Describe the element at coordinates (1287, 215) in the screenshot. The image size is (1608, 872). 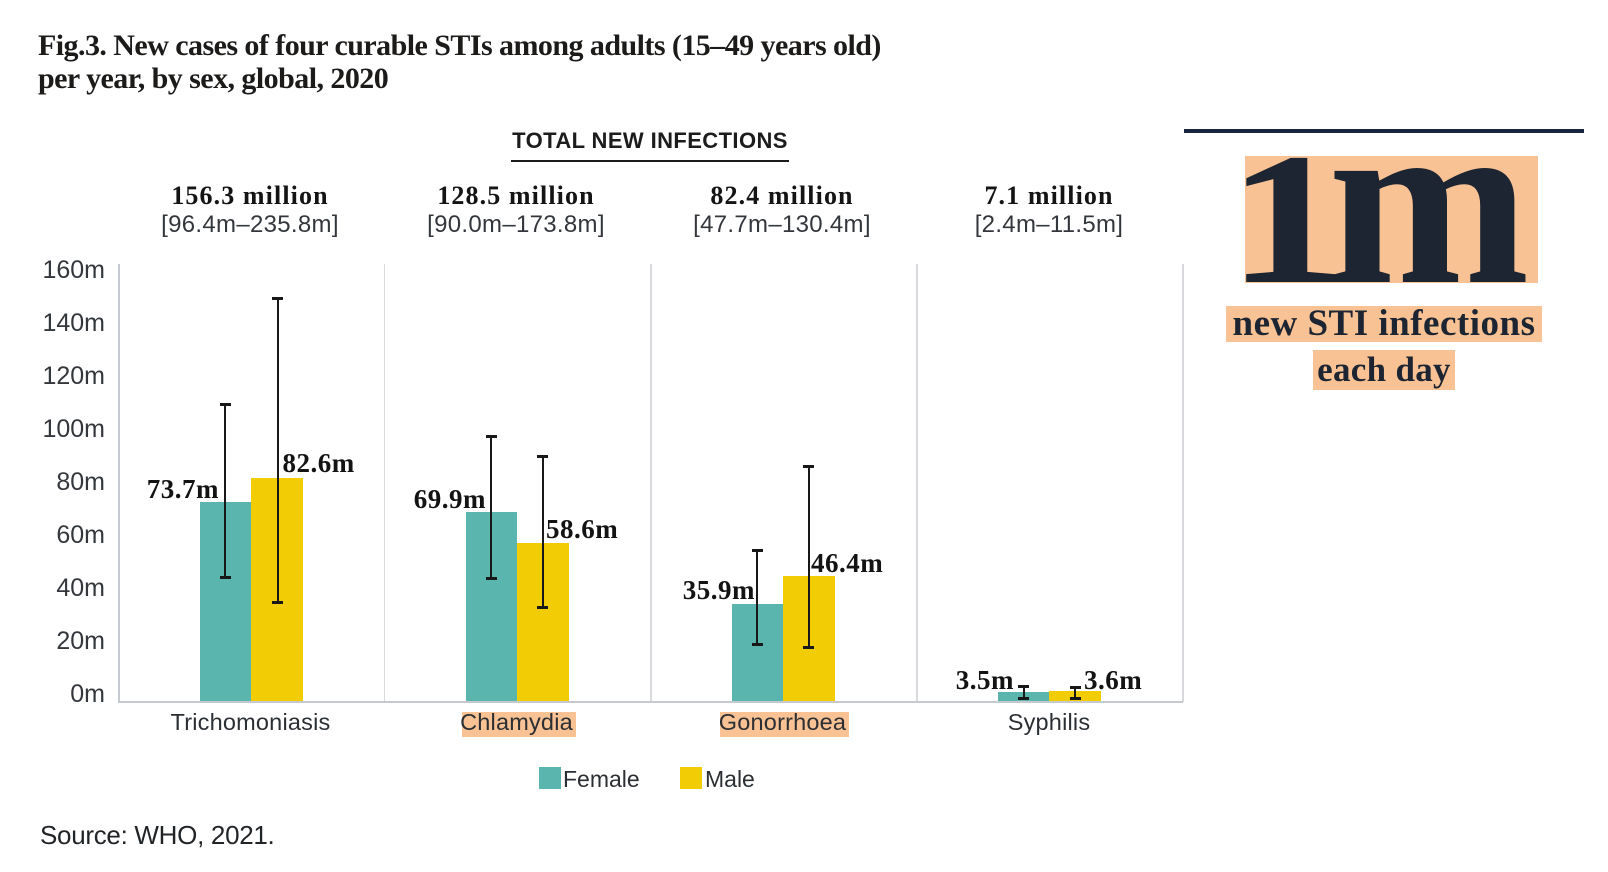
I see `svg-text: 1` at that location.